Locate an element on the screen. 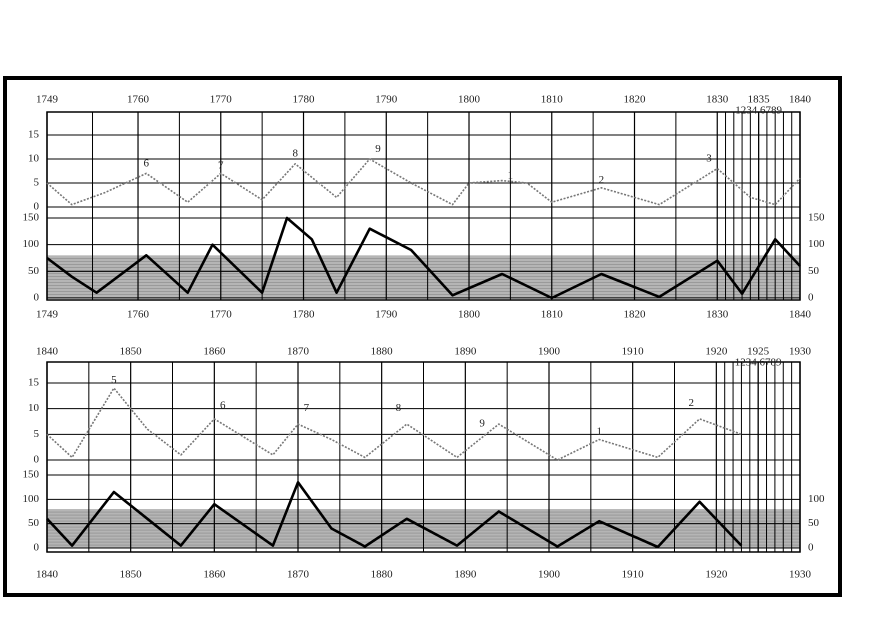  x-tick-label: 1835 is located at coordinates (759, 100).